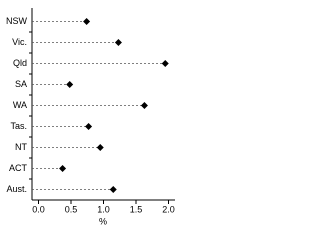 This screenshot has height=240, width=320. What do you see at coordinates (18, 126) in the screenshot?
I see `y-tick-label: Tas.` at bounding box center [18, 126].